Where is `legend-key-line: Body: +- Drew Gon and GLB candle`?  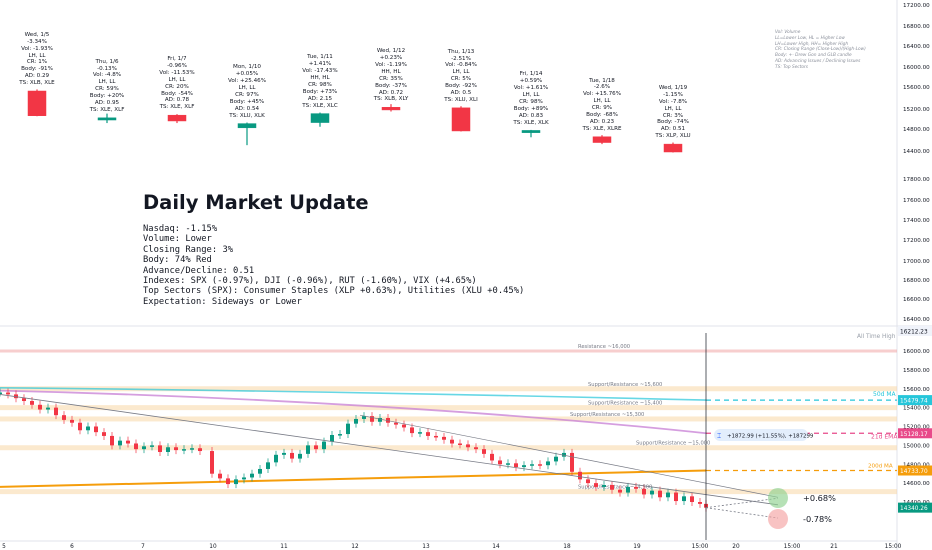 legend-key-line: Body: +- Drew Gon and GLB candle is located at coordinates (813, 56).